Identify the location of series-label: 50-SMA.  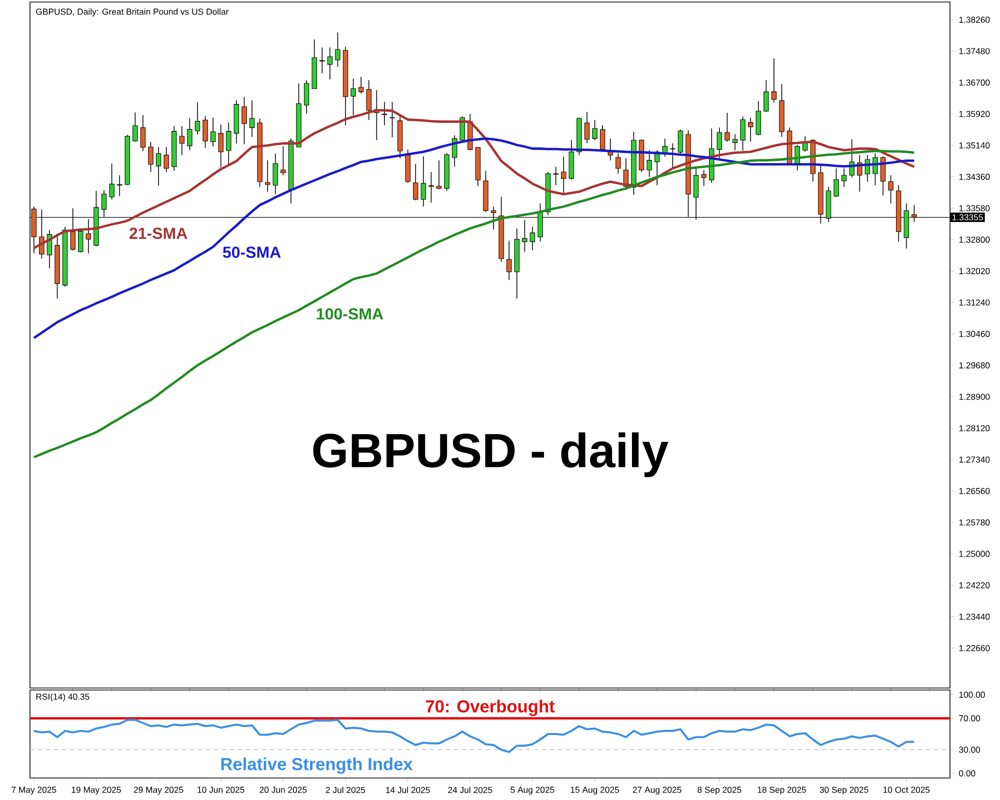
(251, 252).